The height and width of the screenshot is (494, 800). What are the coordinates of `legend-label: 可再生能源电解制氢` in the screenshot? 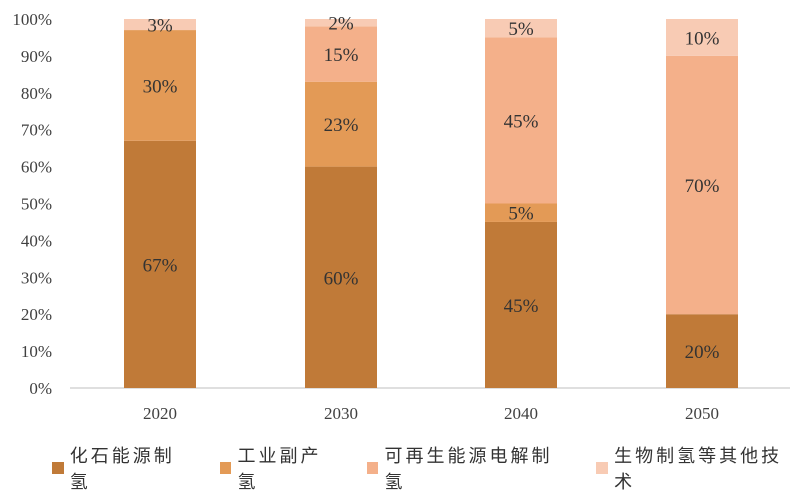 It's located at (468, 469).